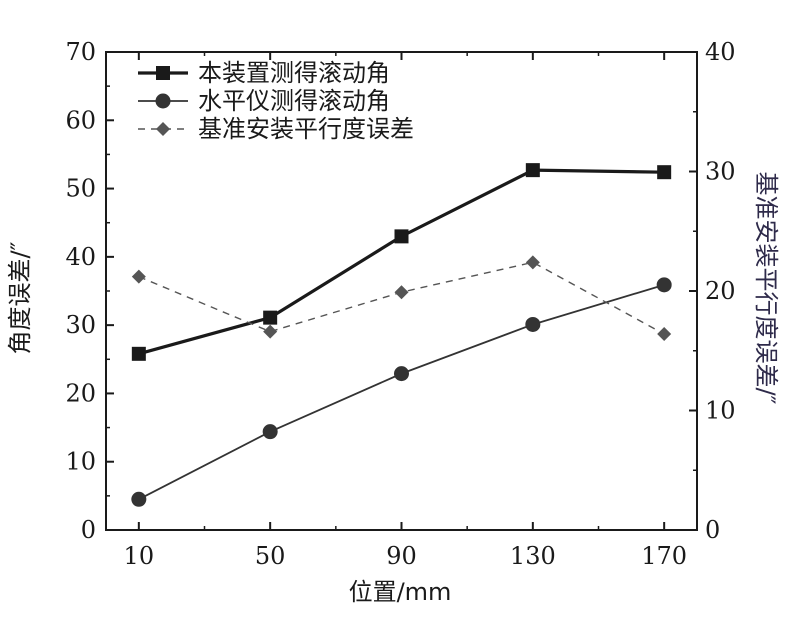  Describe the element at coordinates (80, 462) in the screenshot. I see `y-tick-label: 10` at that location.